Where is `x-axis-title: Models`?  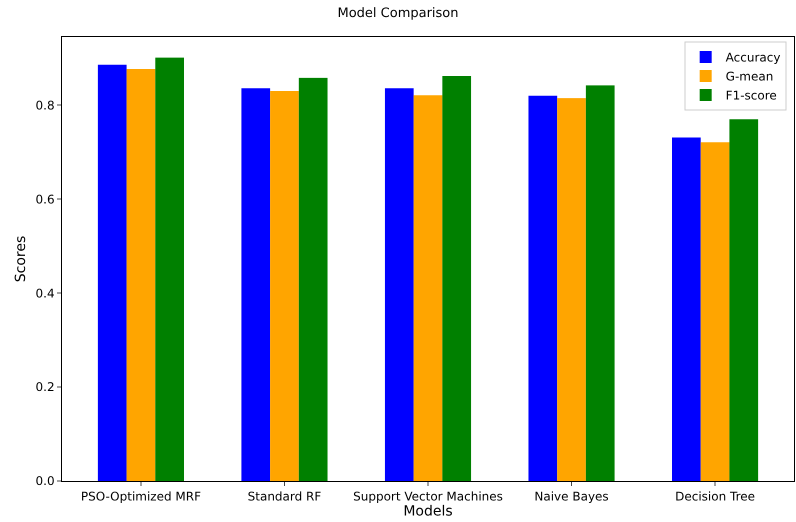
x-axis-title: Models is located at coordinates (428, 511).